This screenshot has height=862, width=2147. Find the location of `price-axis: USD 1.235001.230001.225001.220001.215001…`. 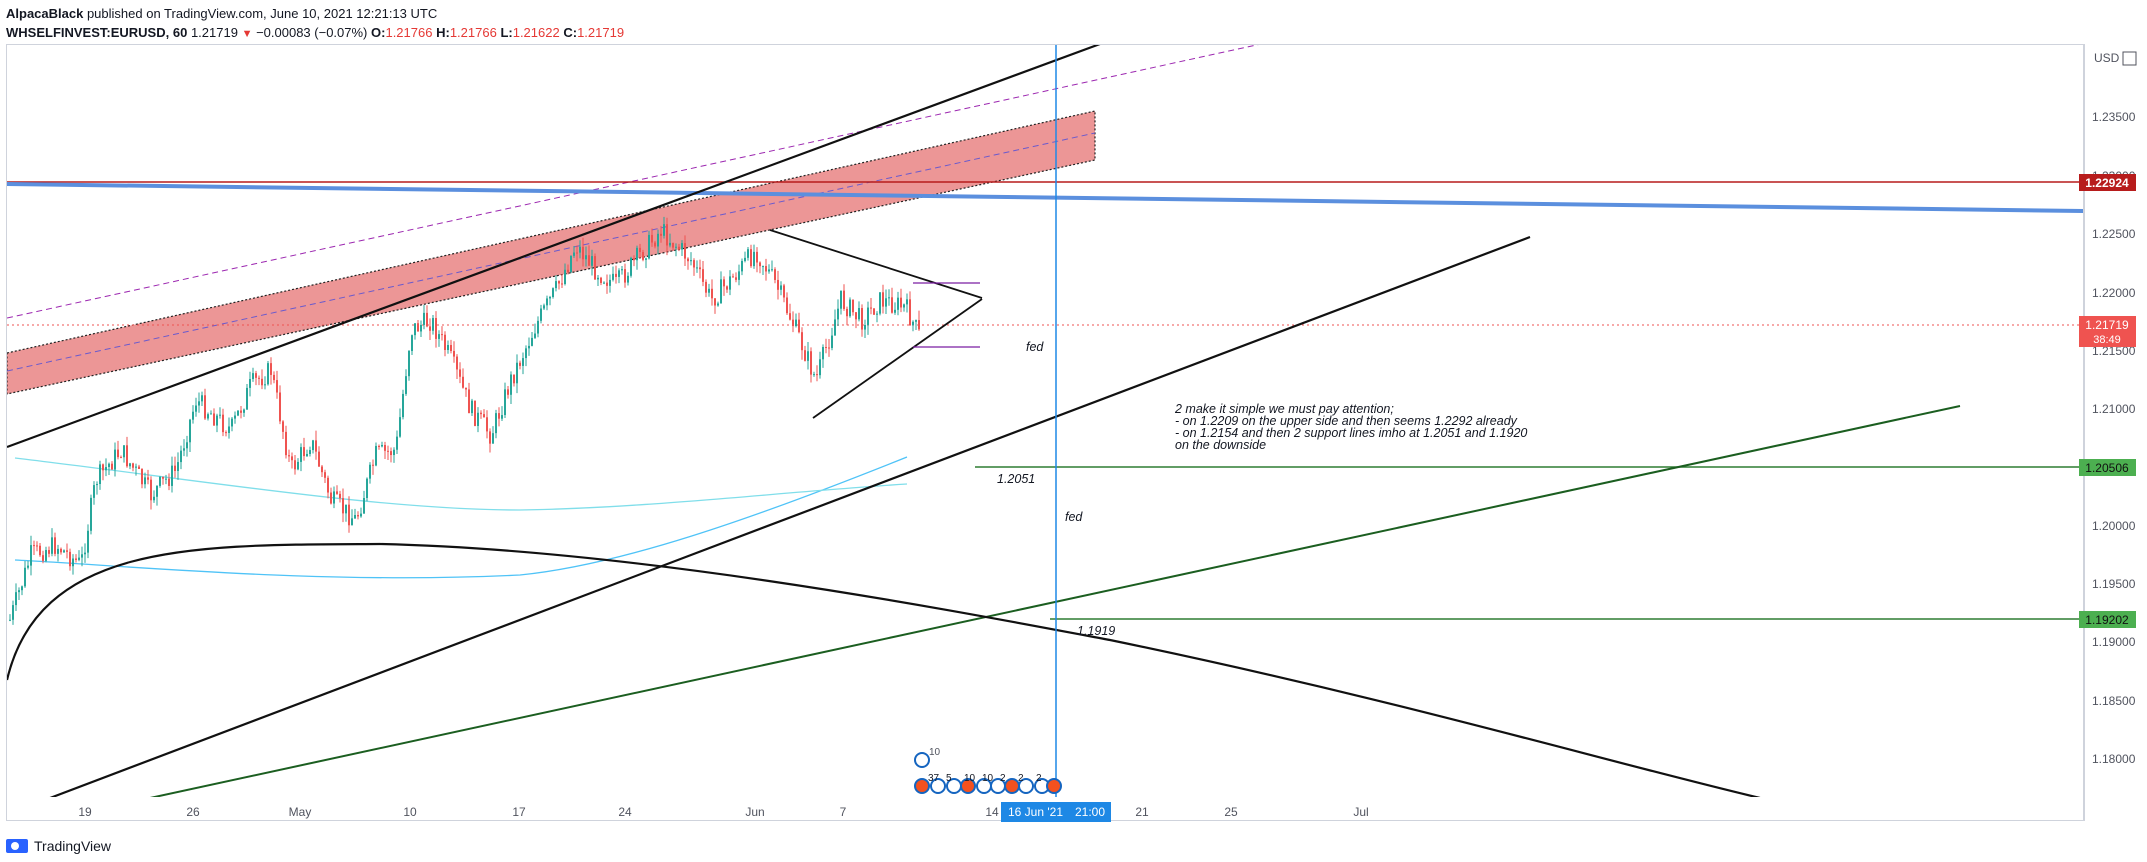

price-axis: USD 1.235001.230001.225001.220001.215001… is located at coordinates (2114, 408).